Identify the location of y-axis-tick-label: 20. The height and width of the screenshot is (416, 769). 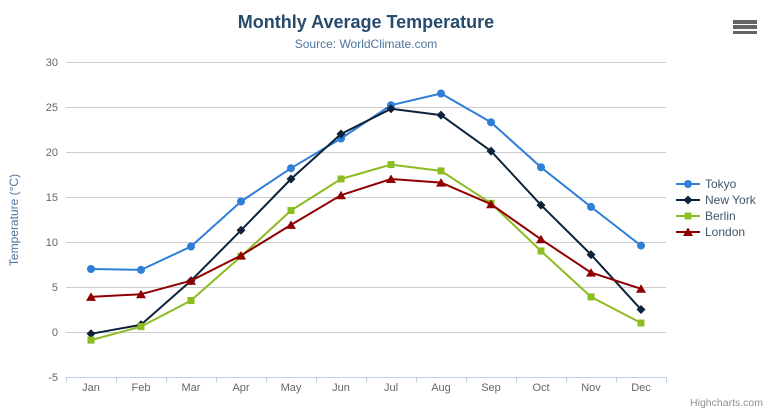
(52, 153).